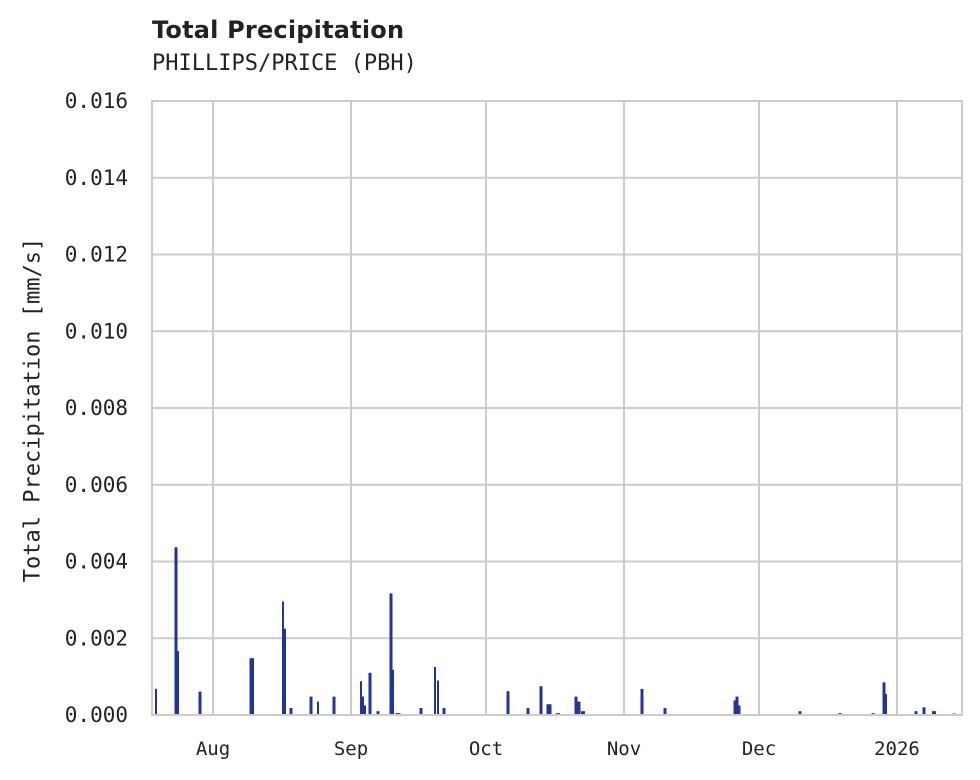 This screenshot has height=780, width=980. I want to click on y-tick-label: 0.010, so click(96, 331).